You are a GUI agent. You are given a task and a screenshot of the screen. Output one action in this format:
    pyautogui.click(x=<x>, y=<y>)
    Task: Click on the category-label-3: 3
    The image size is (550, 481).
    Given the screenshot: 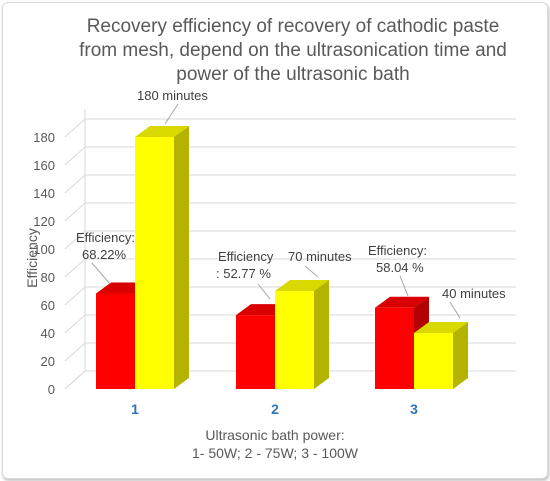 What is the action you would take?
    pyautogui.click(x=414, y=409)
    